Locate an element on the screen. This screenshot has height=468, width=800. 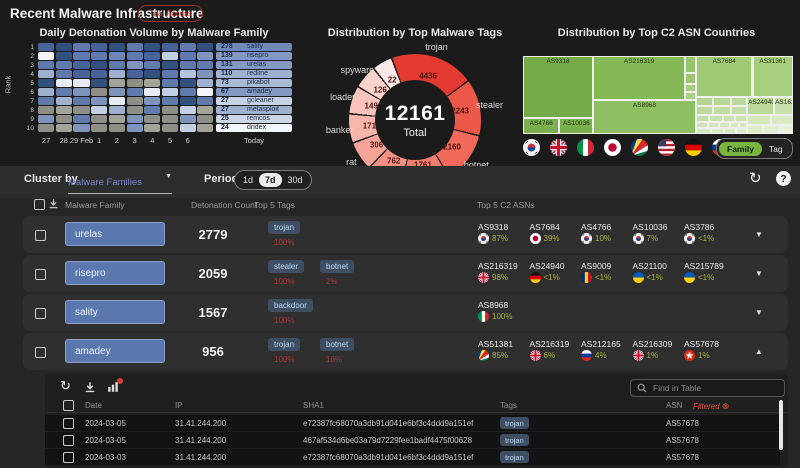
donut-segment-value: 762 is located at coordinates (394, 161).